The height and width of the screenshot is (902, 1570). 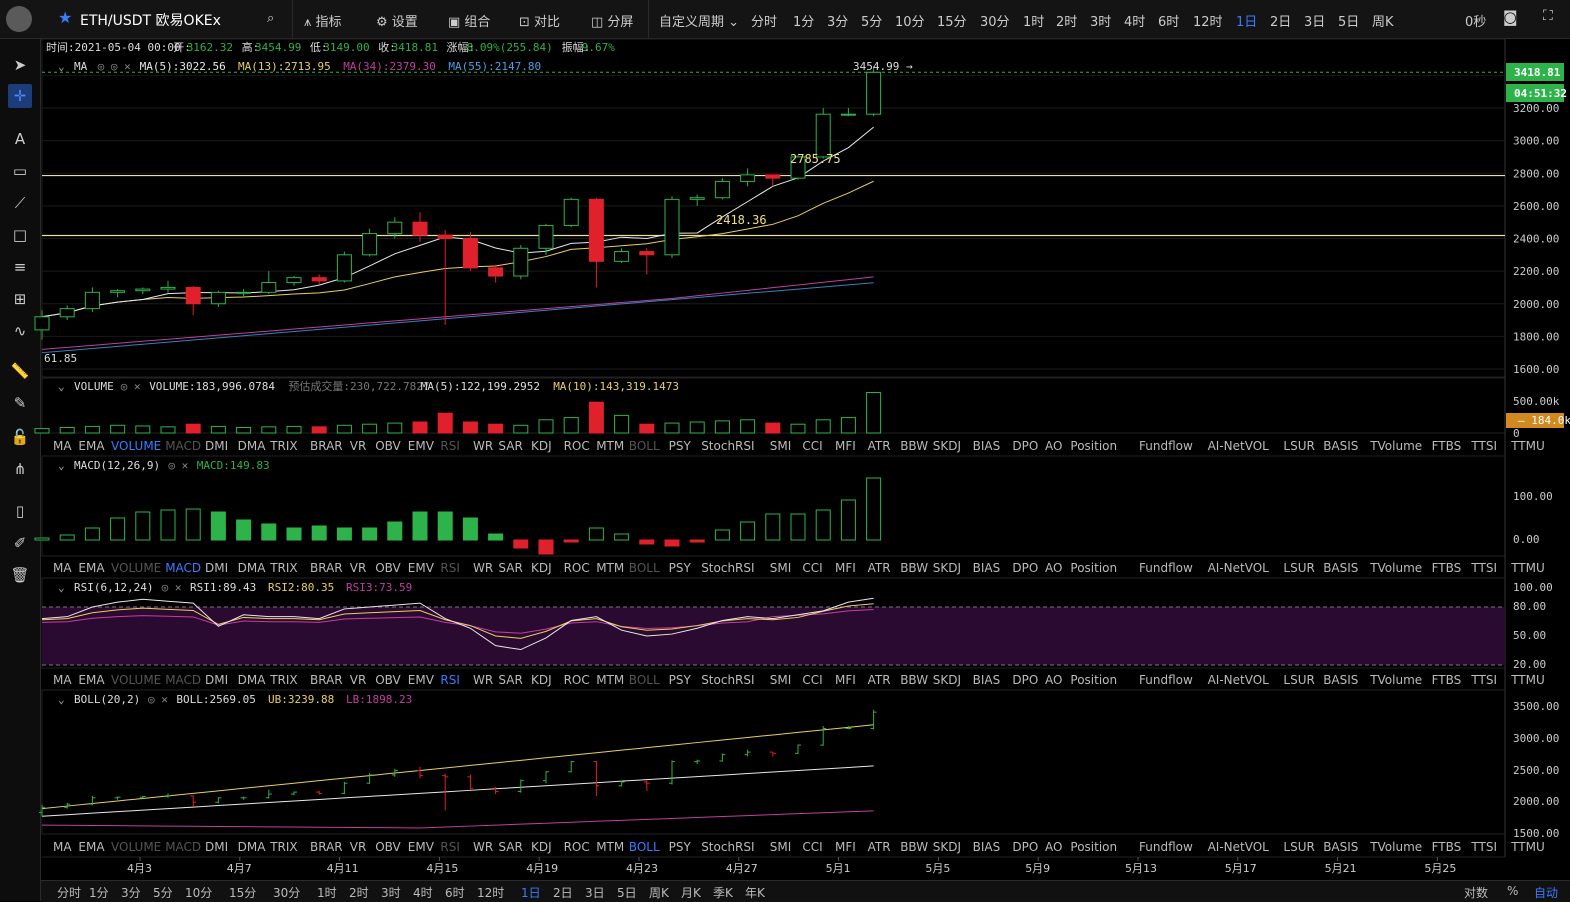 What do you see at coordinates (1395, 568) in the screenshot?
I see `macd-tab-34: TVolume` at bounding box center [1395, 568].